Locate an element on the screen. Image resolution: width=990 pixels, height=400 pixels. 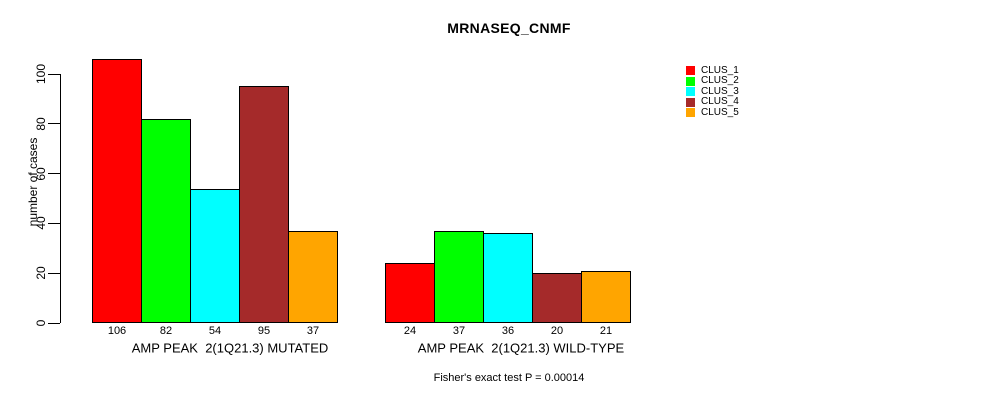
group-label: AMP PEAK 2(1Q21.3) MUTATED is located at coordinates (230, 348).